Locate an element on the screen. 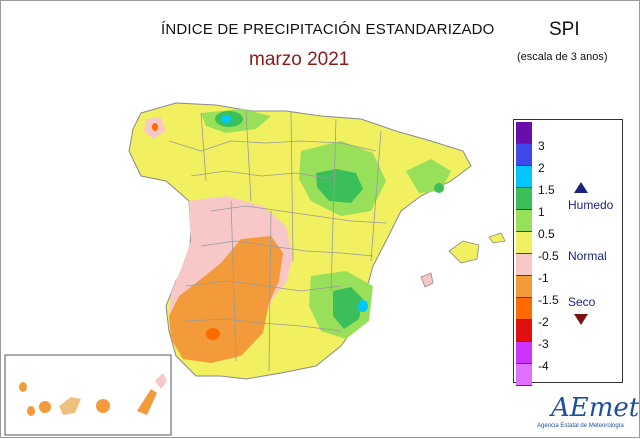 The height and width of the screenshot is (439, 640). legend-tick: -1 is located at coordinates (543, 278).